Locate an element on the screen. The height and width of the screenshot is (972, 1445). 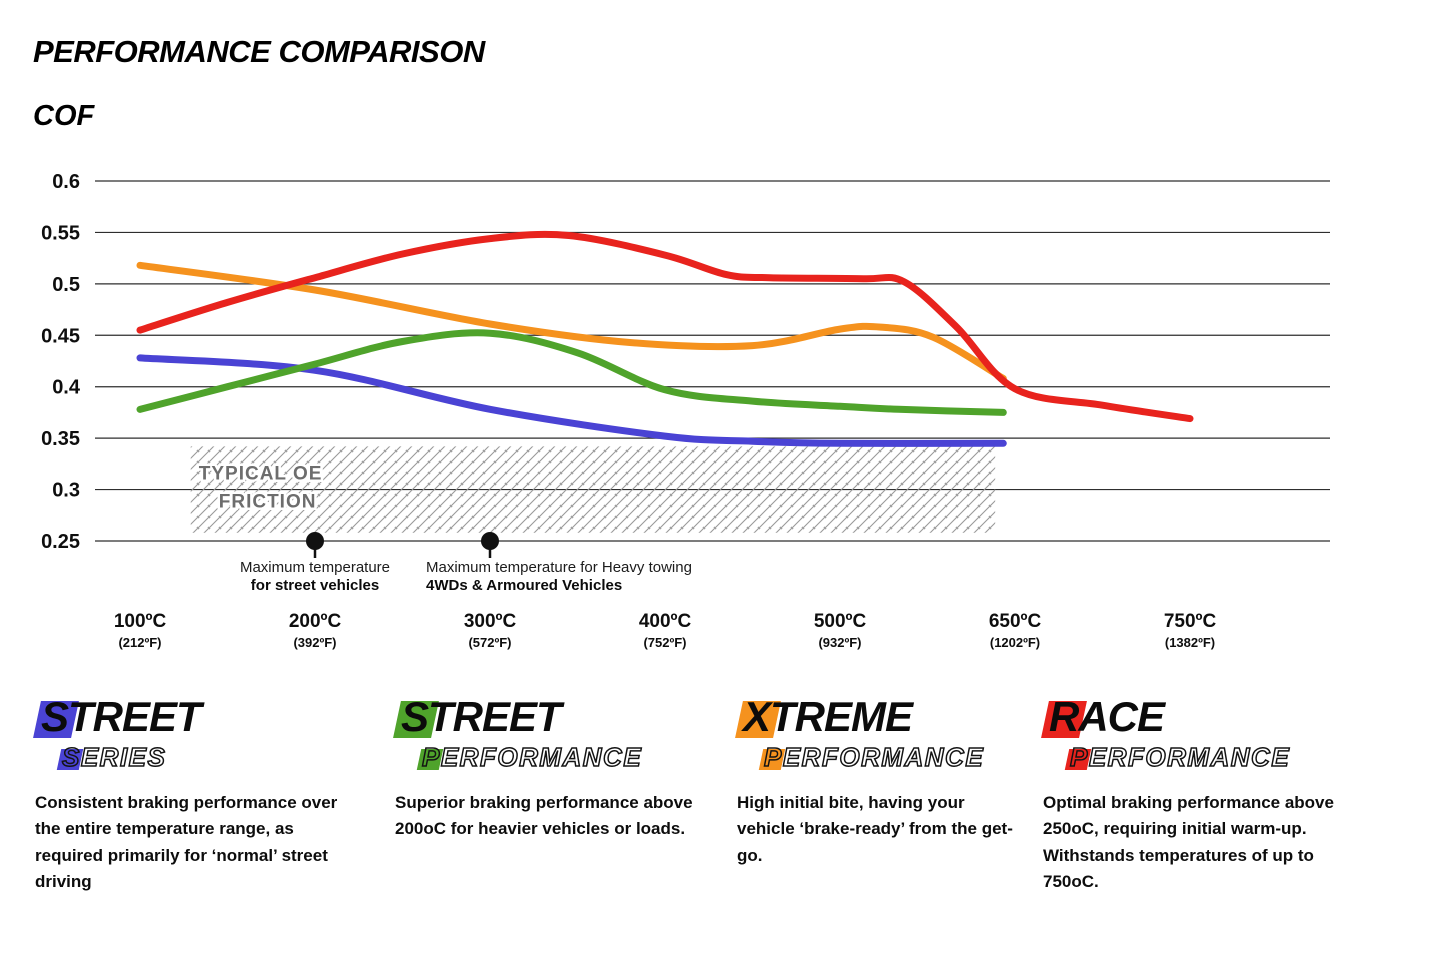
y-tick-label-0.5: 0.5 is located at coordinates (66, 285).